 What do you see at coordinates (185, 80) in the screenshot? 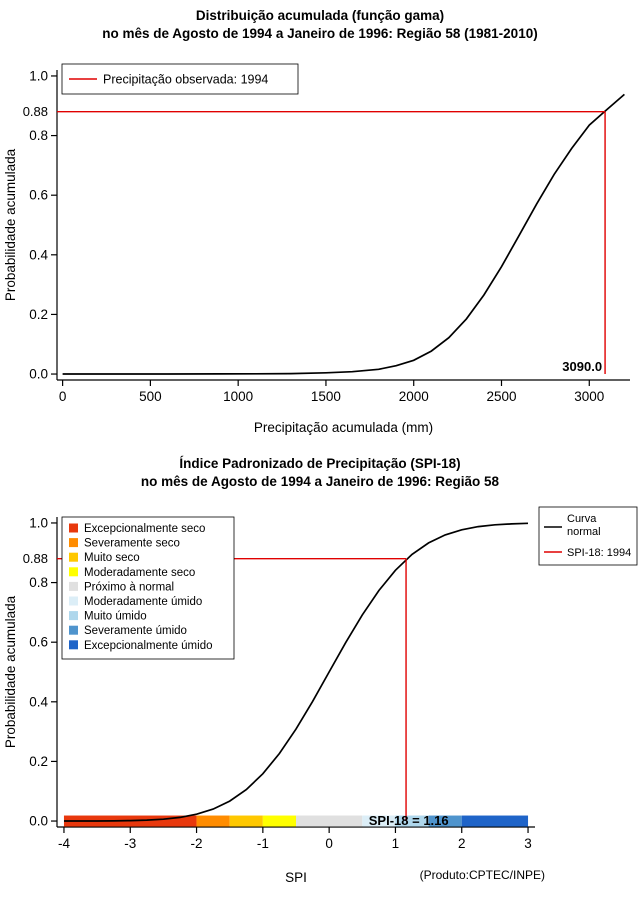
I see `legend-label: Precipitação observada: 1994` at bounding box center [185, 80].